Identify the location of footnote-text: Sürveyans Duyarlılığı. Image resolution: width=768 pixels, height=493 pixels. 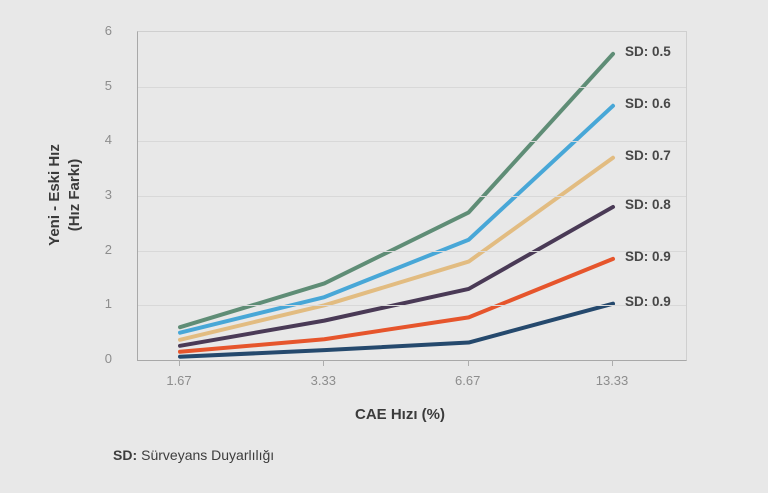
(208, 455).